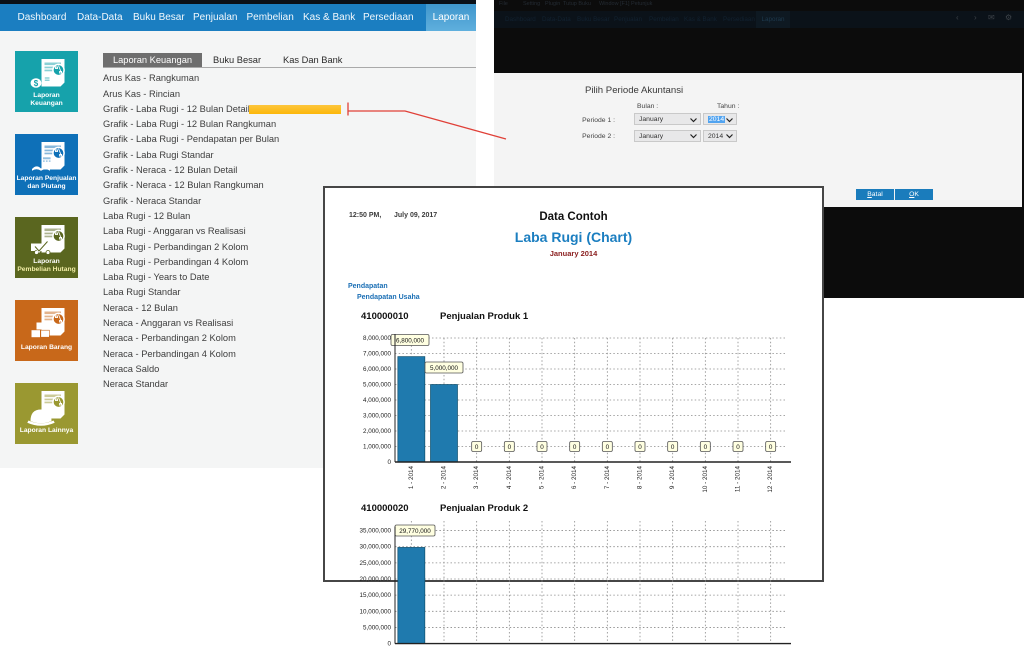 The image size is (1024, 656). What do you see at coordinates (411, 478) in the screenshot?
I see `svg-text: 1 - 2014` at bounding box center [411, 478].